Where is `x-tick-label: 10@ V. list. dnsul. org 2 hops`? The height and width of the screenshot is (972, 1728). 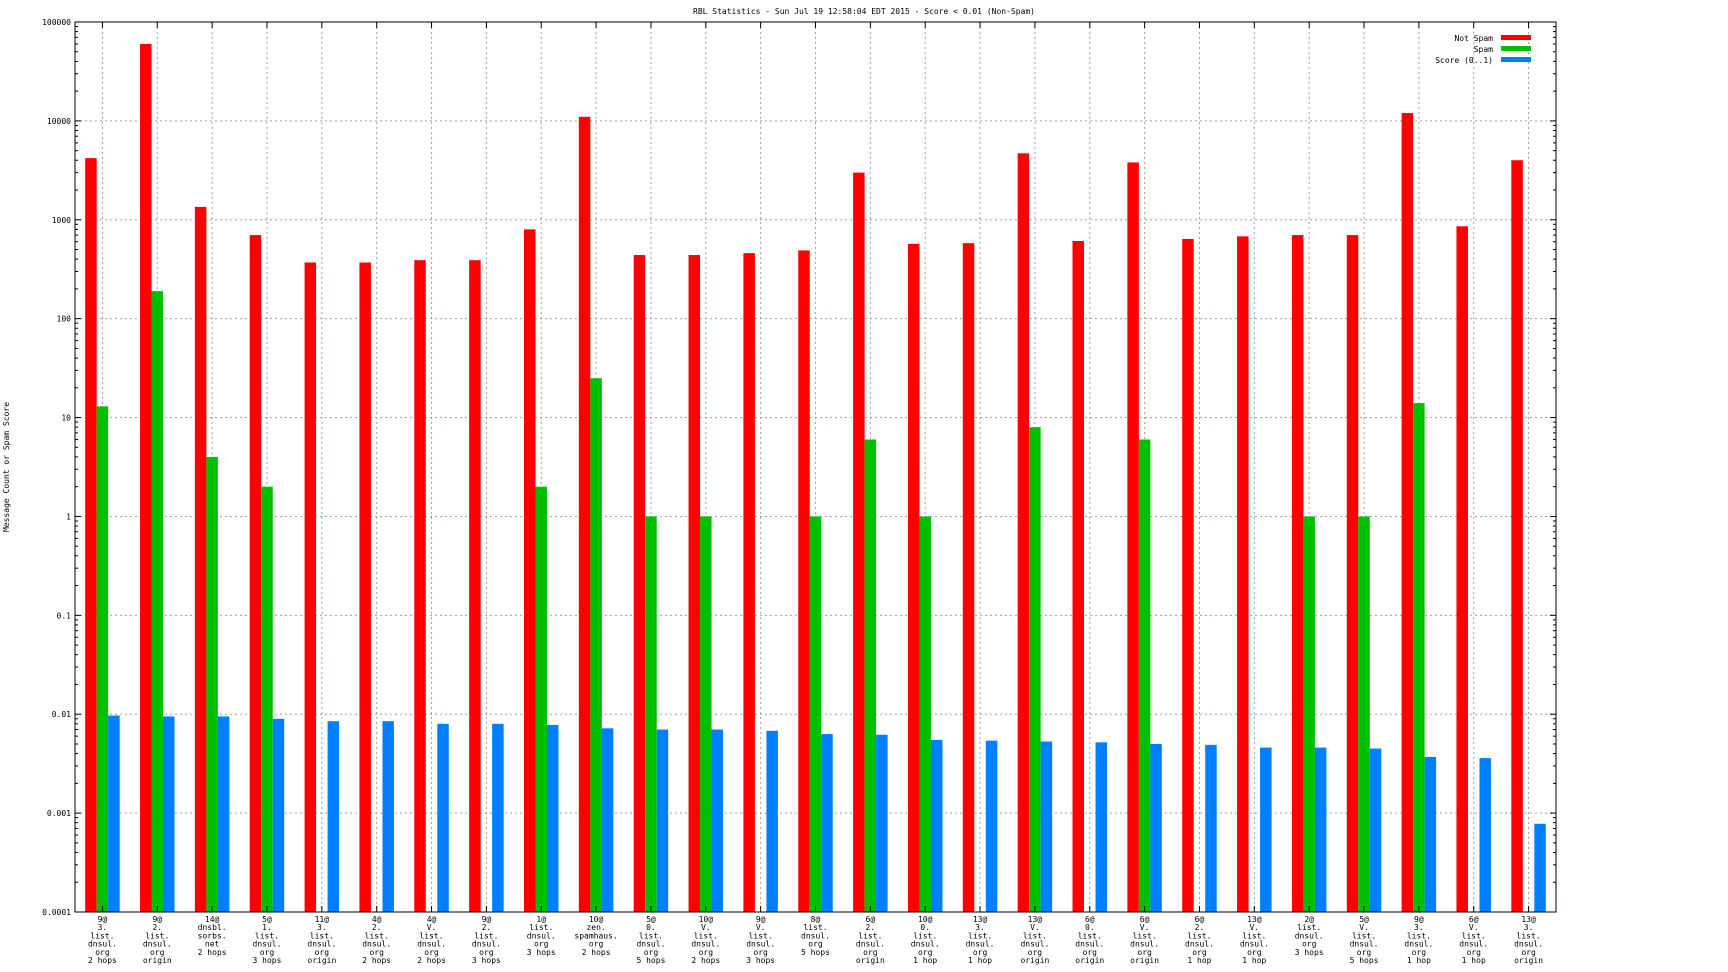 x-tick-label: 10@ V. list. dnsul. org 2 hops is located at coordinates (705, 940).